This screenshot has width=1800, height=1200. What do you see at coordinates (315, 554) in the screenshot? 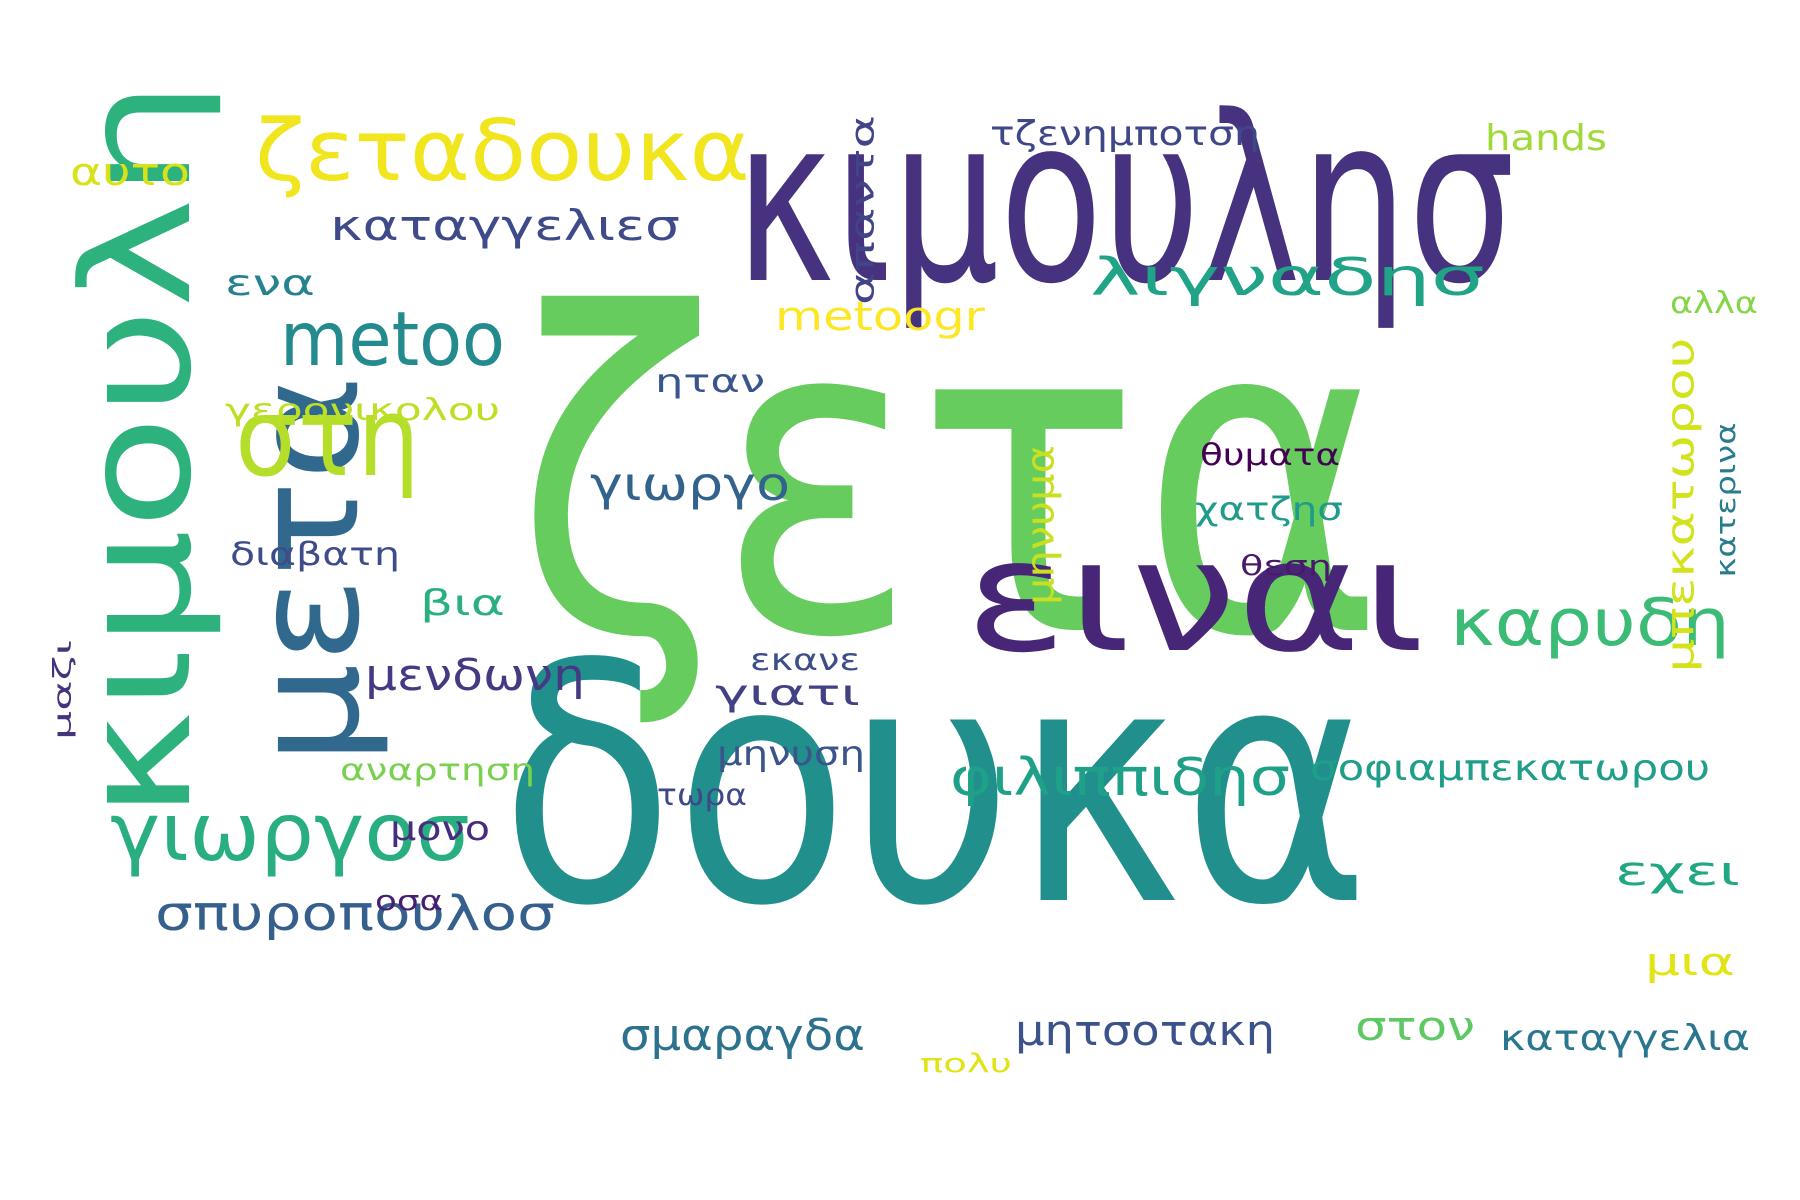
I see `word-cloud-word: διαβατη` at bounding box center [315, 554].